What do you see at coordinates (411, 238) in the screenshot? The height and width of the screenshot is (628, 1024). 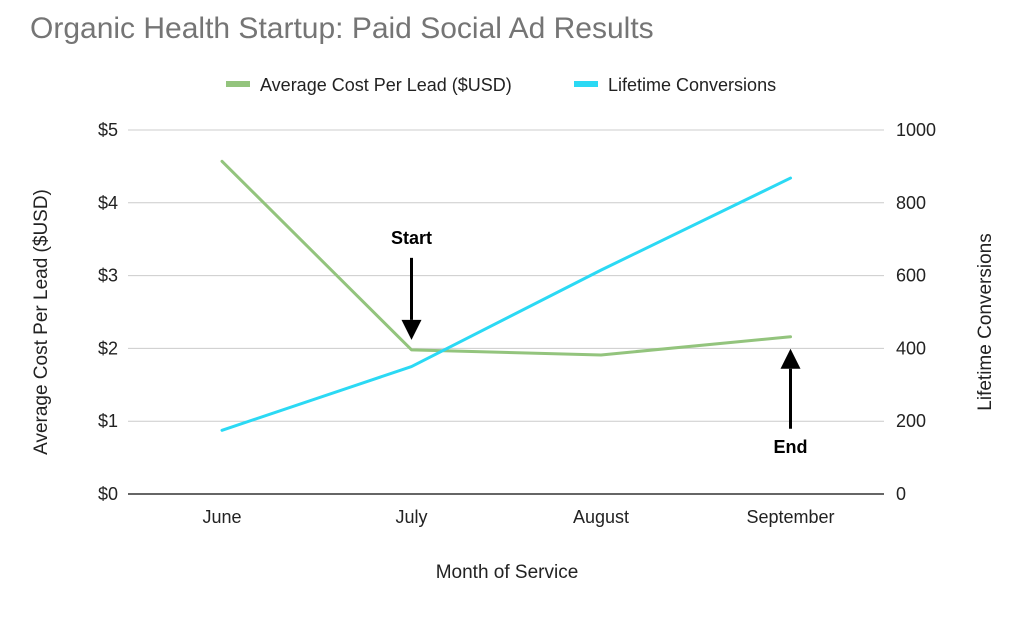 I see `annotation-label: Start` at bounding box center [411, 238].